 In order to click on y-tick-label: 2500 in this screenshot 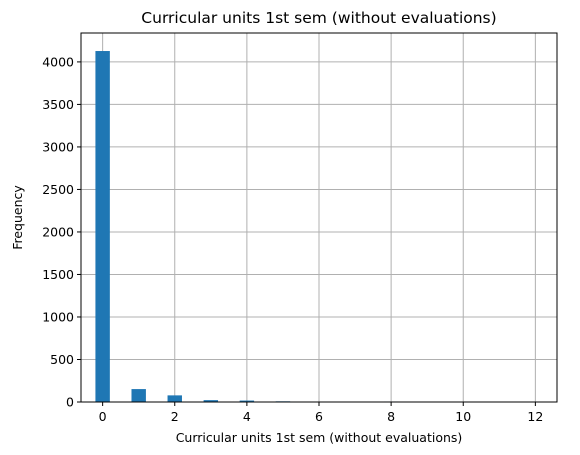, I will do `click(58, 189)`.